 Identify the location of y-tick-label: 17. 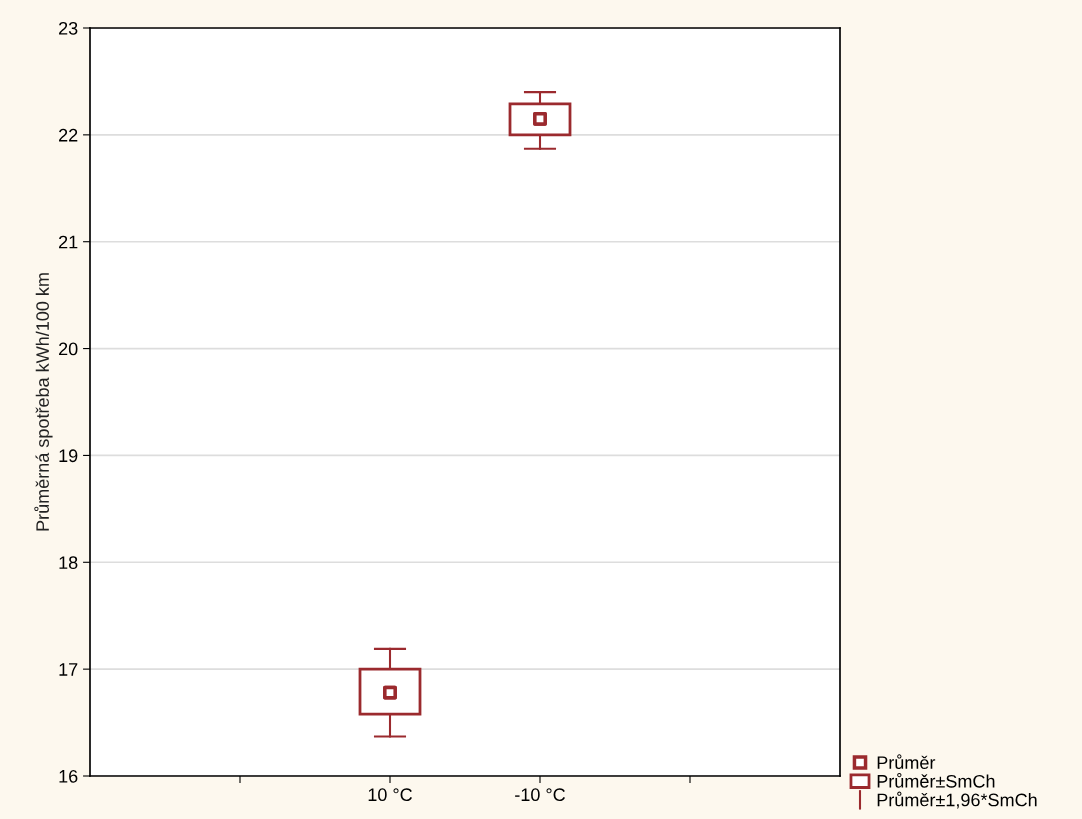
(68, 669).